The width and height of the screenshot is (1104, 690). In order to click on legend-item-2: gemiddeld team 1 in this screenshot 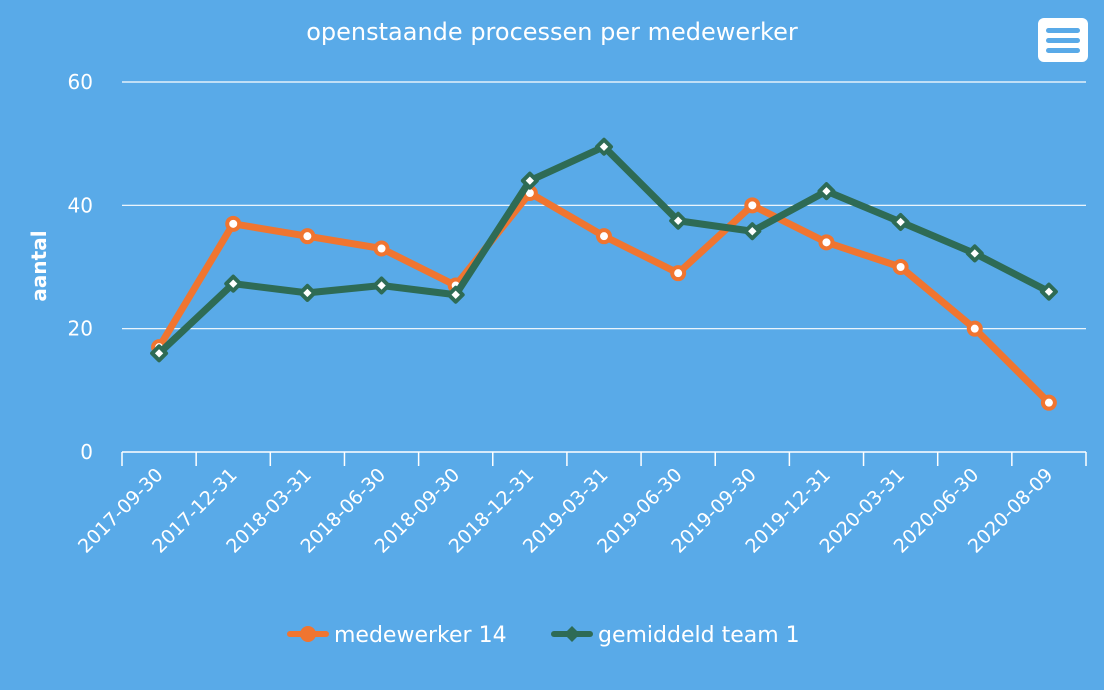, I will do `click(675, 635)`.